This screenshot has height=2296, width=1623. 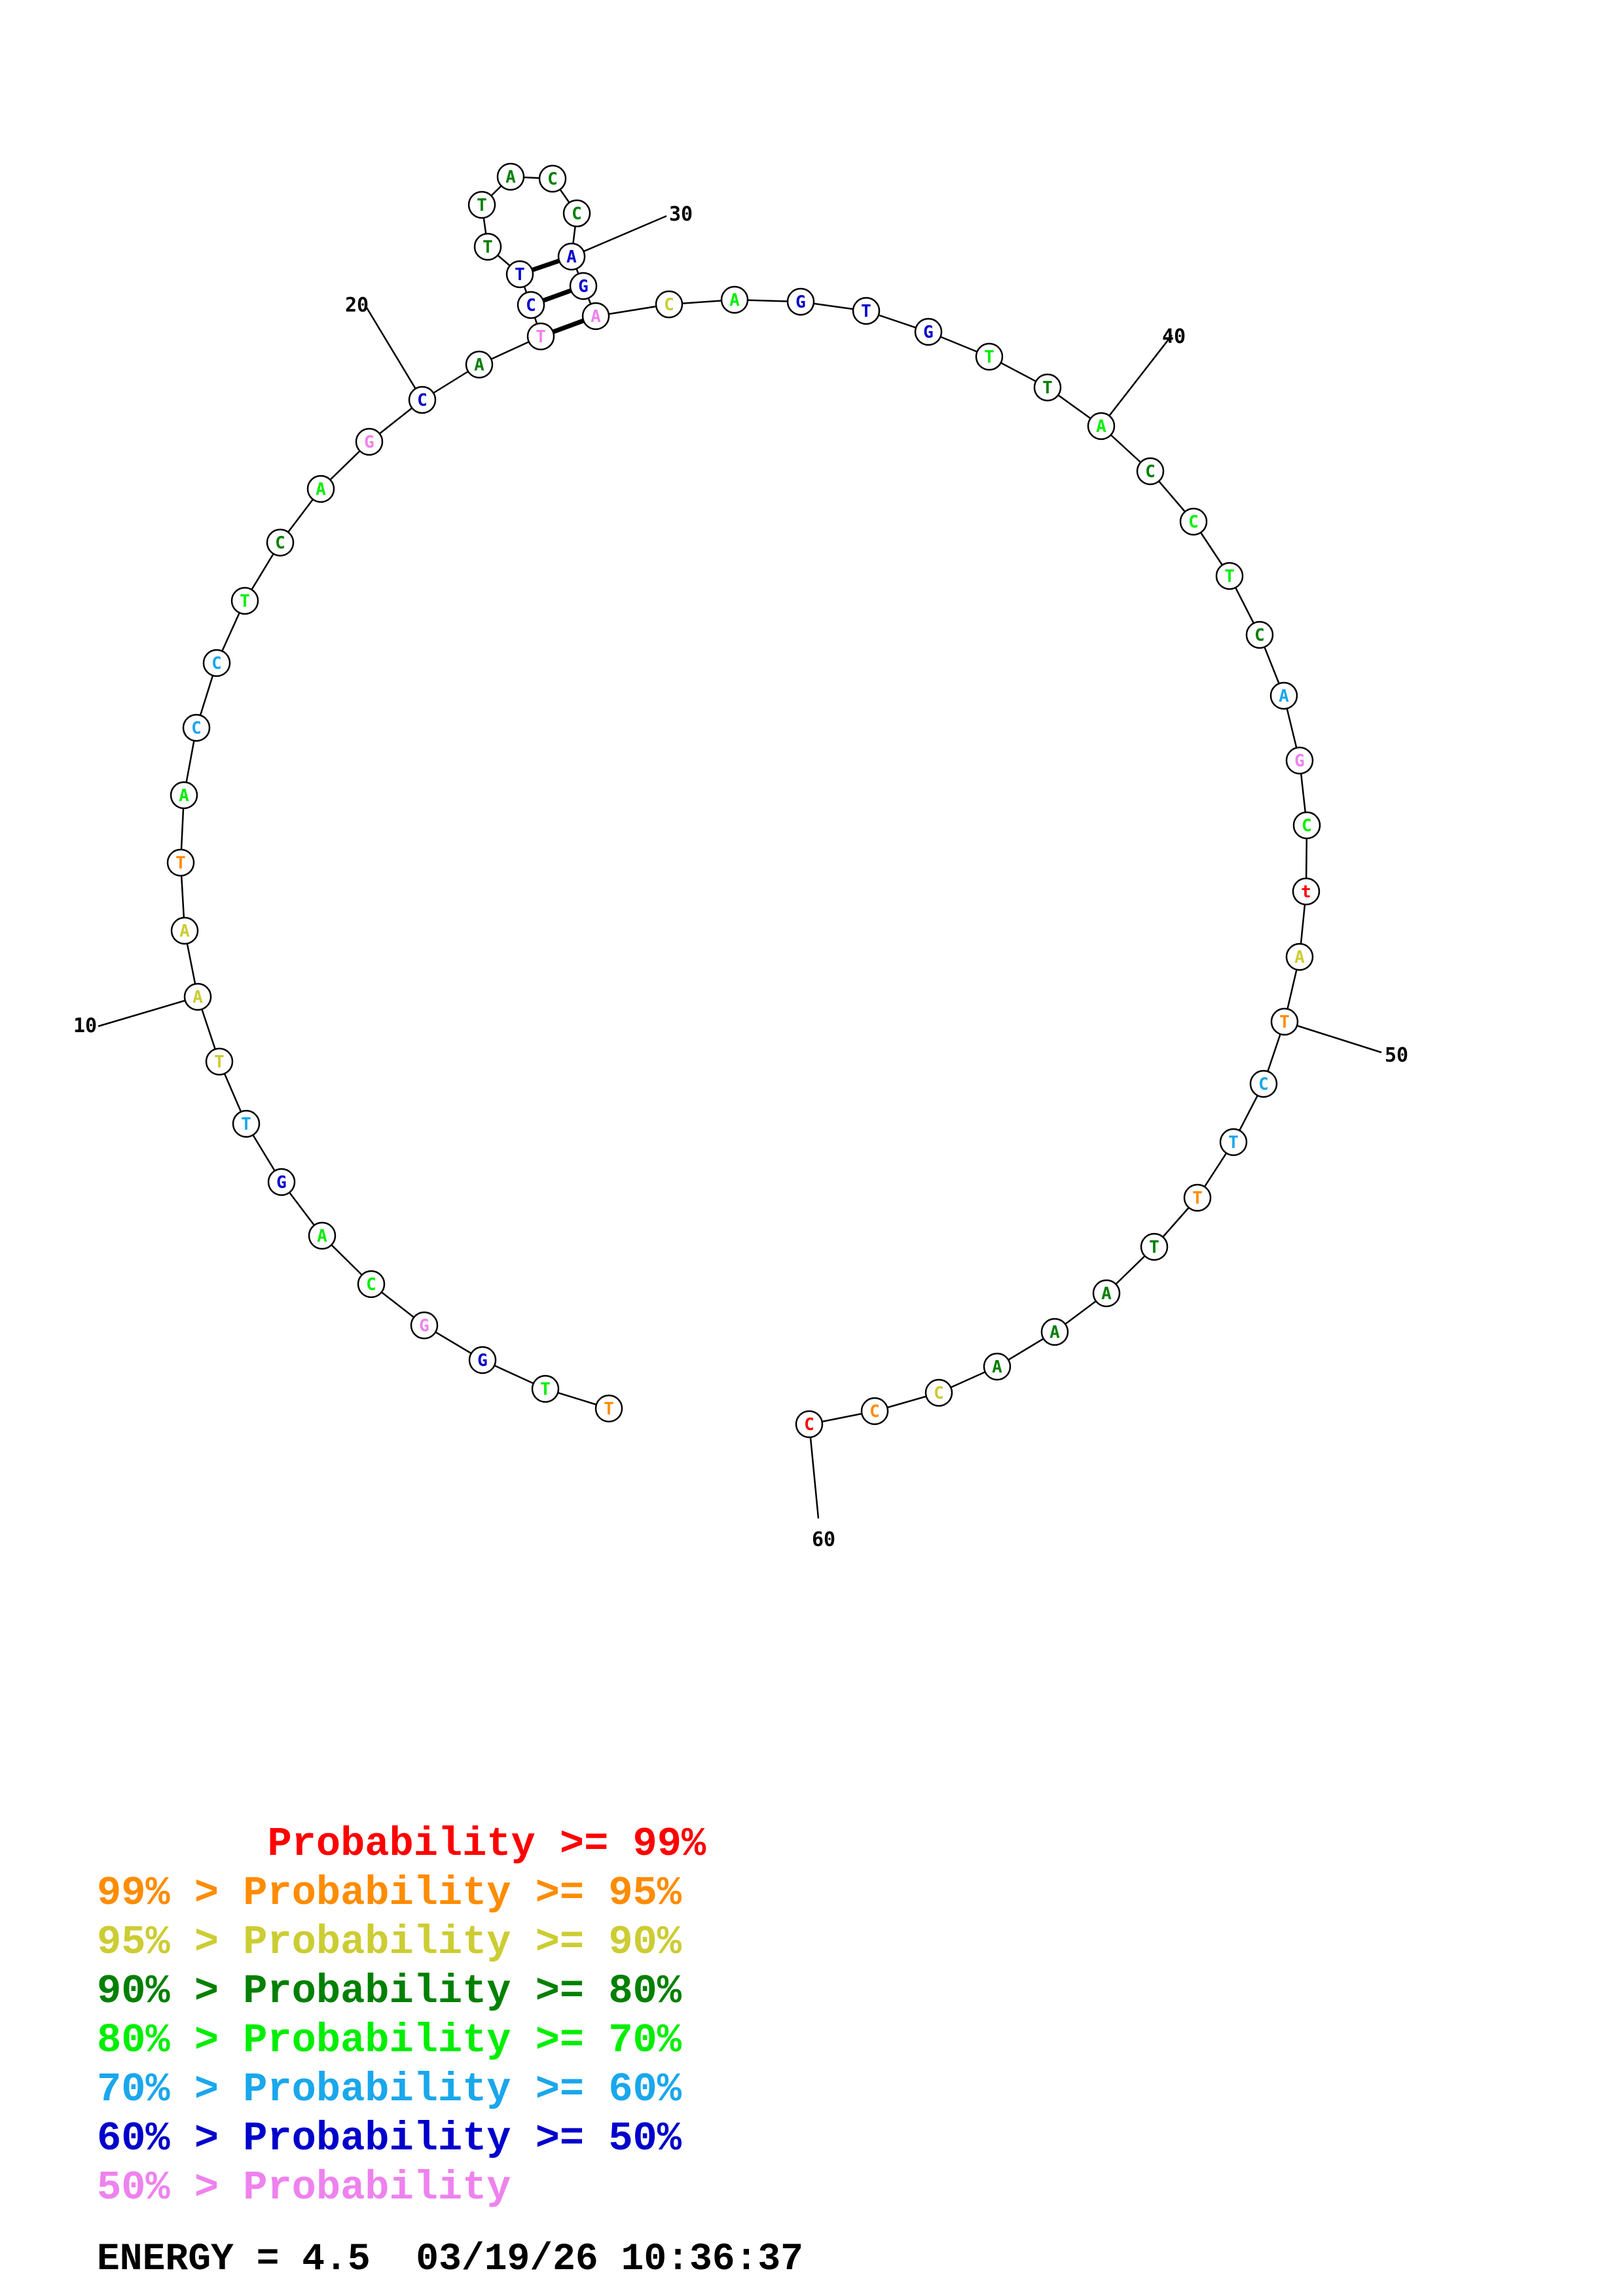 What do you see at coordinates (450, 2259) in the screenshot?
I see `energy-timestamp-line: ENERGY = 4.5 03/19/26 10:36:37` at bounding box center [450, 2259].